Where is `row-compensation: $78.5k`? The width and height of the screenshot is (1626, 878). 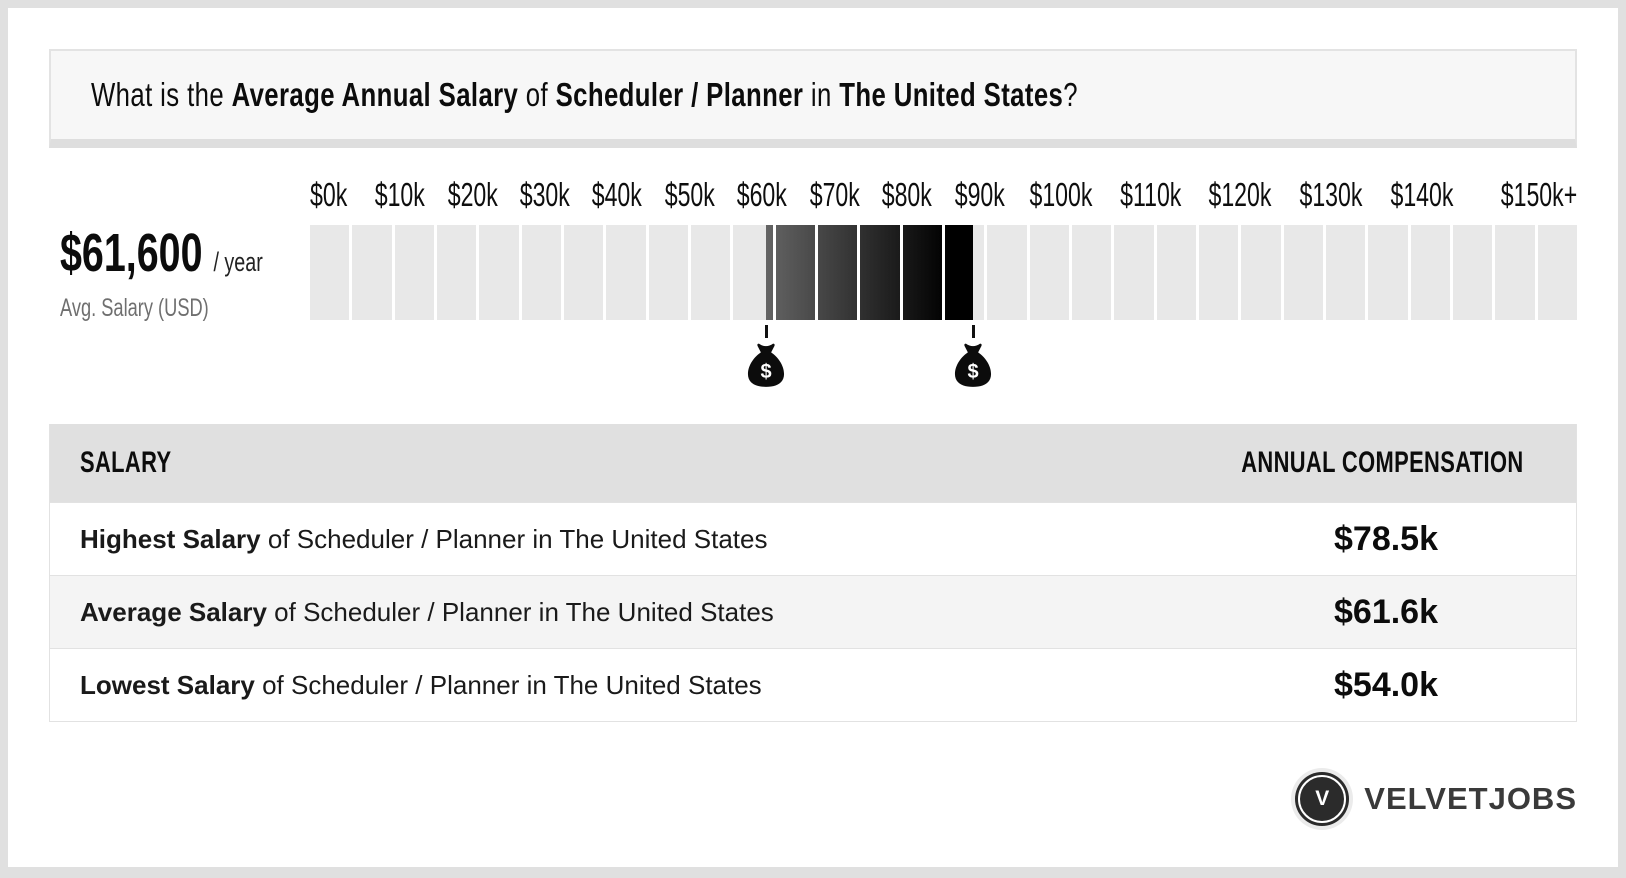 row-compensation: $78.5k is located at coordinates (1386, 539).